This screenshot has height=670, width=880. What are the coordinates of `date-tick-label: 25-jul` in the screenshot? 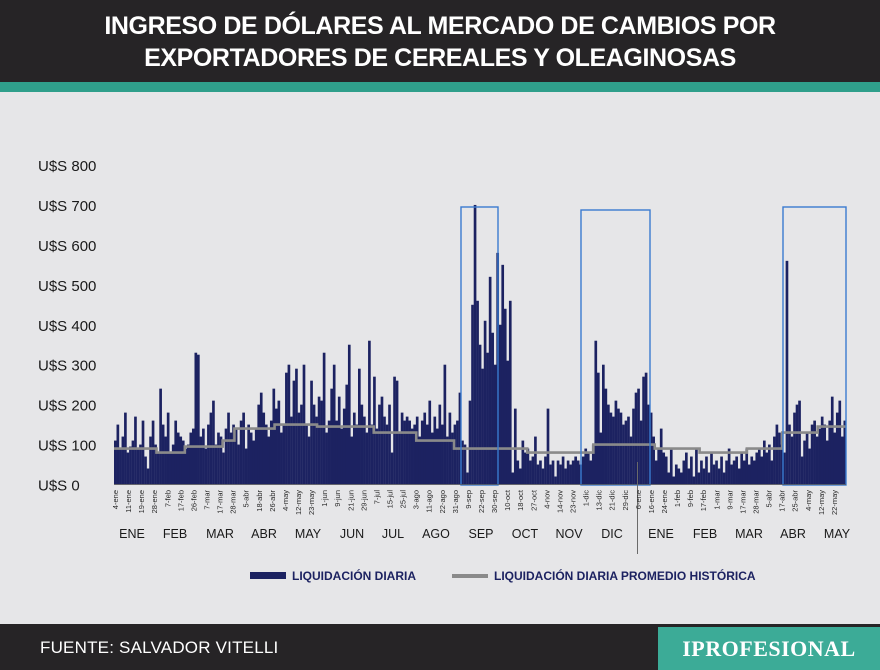 It's located at (403, 499).